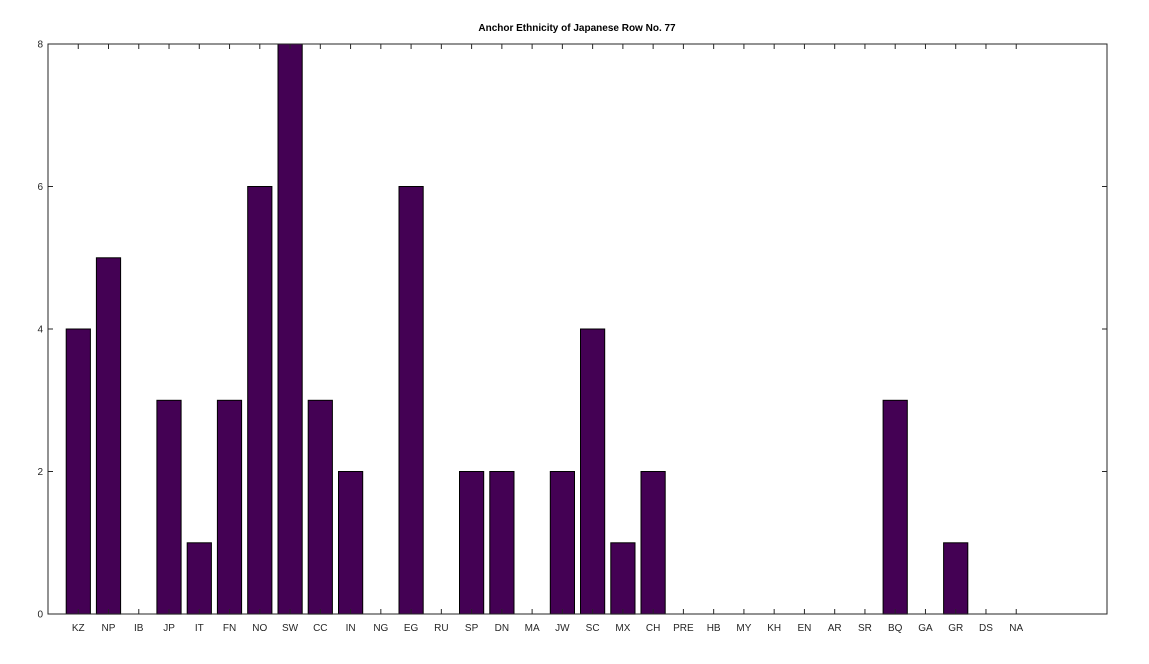 The image size is (1149, 664). What do you see at coordinates (320, 507) in the screenshot?
I see `bar-cc` at bounding box center [320, 507].